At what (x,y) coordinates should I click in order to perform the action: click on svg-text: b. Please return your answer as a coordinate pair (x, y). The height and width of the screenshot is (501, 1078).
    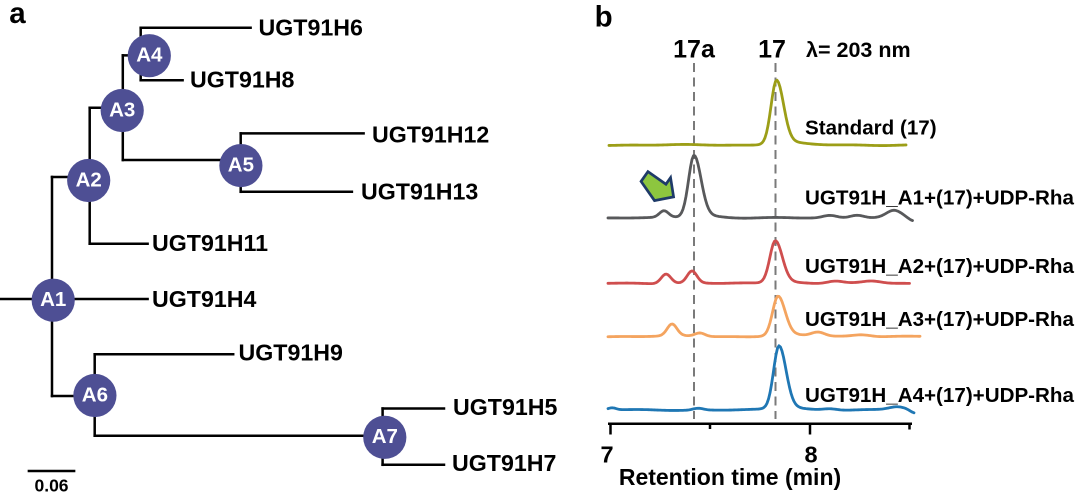
    Looking at the image, I should click on (604, 17).